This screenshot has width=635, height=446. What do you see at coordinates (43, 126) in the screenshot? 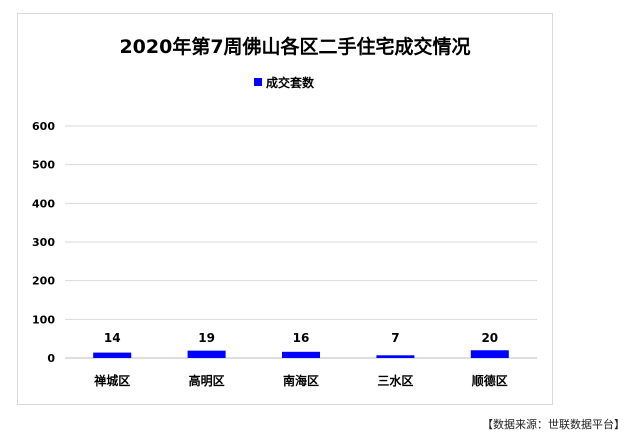
I see `y-tick-label: 600` at bounding box center [43, 126].